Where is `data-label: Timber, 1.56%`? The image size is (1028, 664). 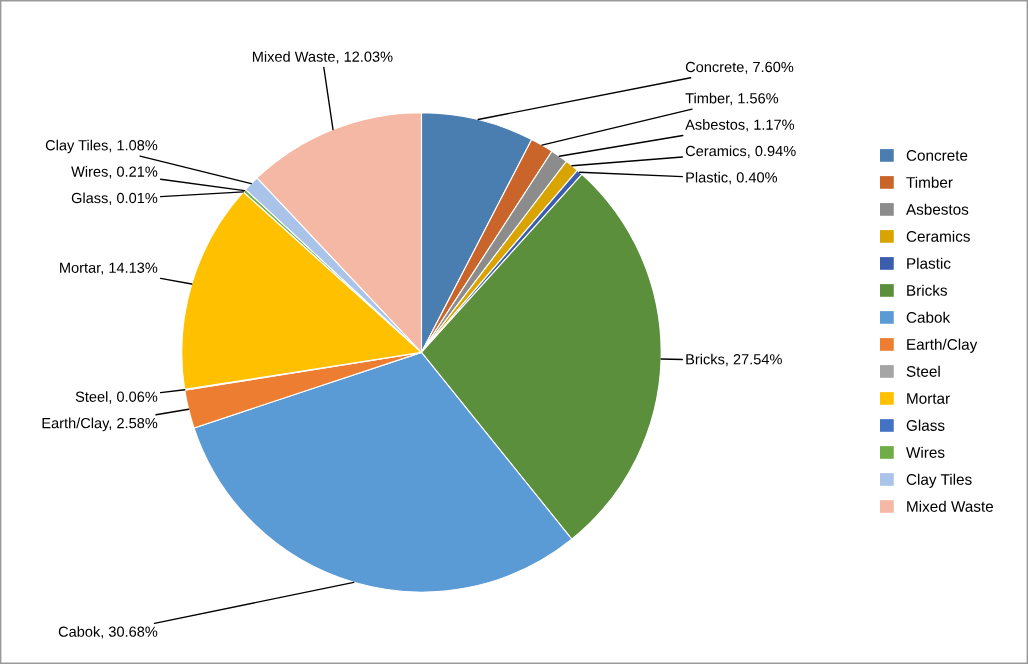 data-label: Timber, 1.56% is located at coordinates (732, 99).